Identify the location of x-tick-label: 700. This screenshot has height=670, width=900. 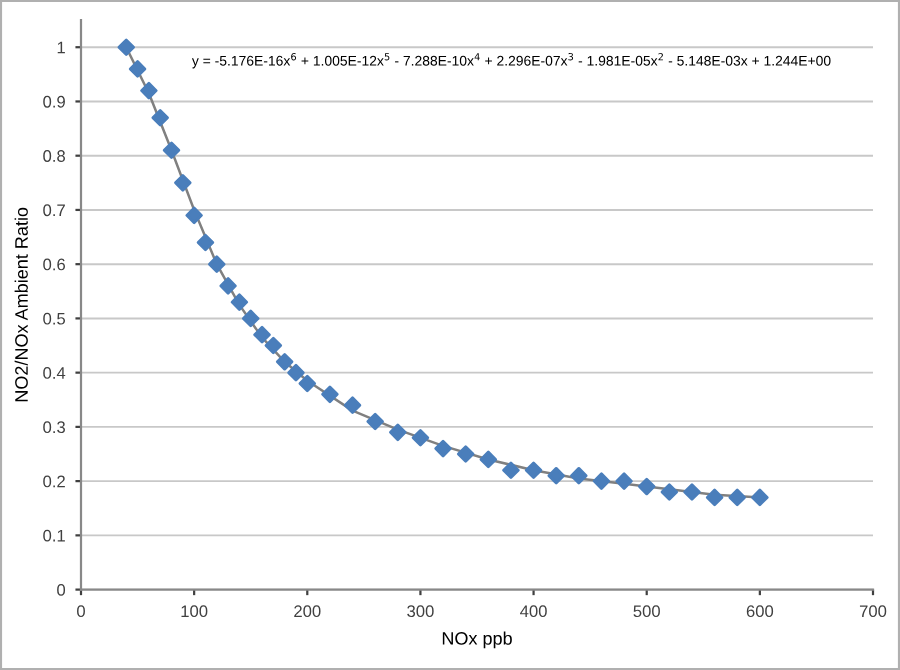
(873, 611).